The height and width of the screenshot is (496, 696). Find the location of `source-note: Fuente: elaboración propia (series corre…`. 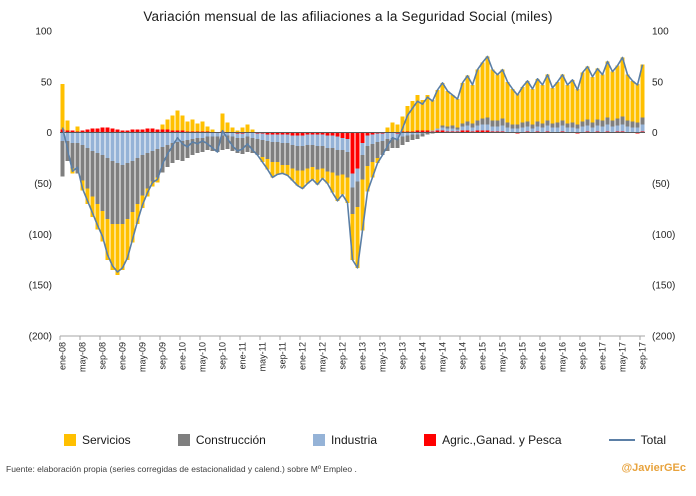

source-note: Fuente: elaboración propia (series corre… is located at coordinates (181, 469).